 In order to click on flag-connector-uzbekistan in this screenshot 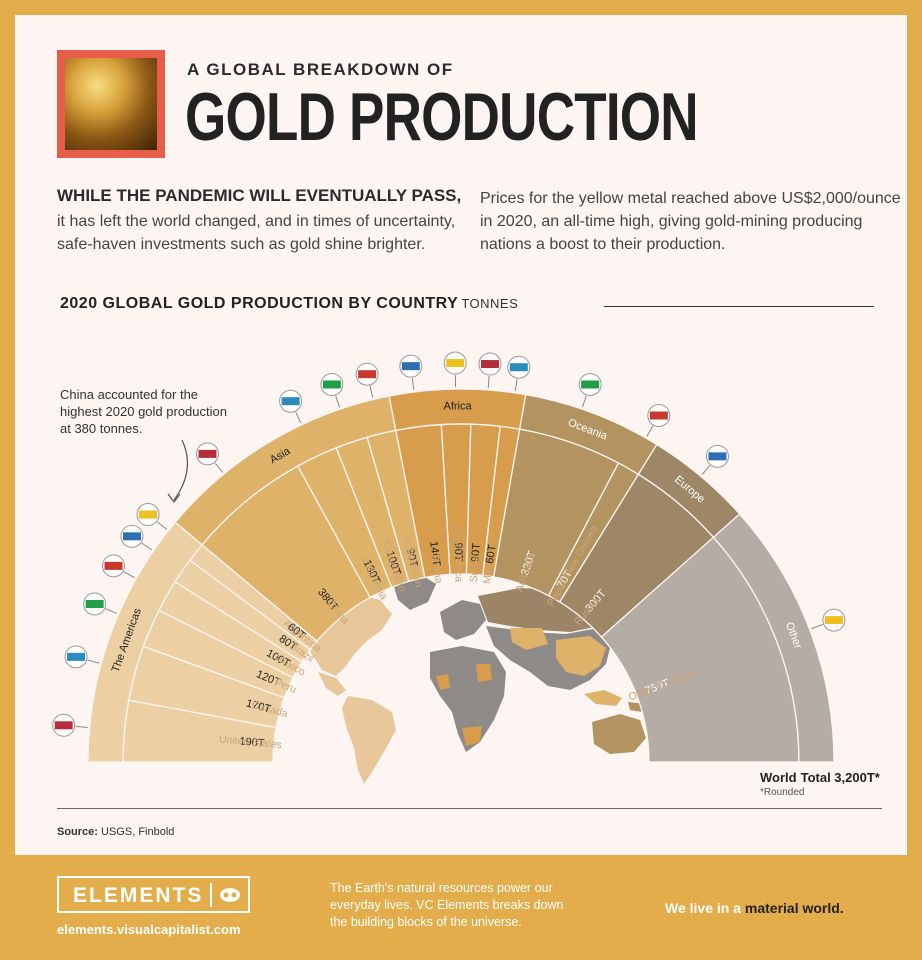, I will do `click(371, 391)`.